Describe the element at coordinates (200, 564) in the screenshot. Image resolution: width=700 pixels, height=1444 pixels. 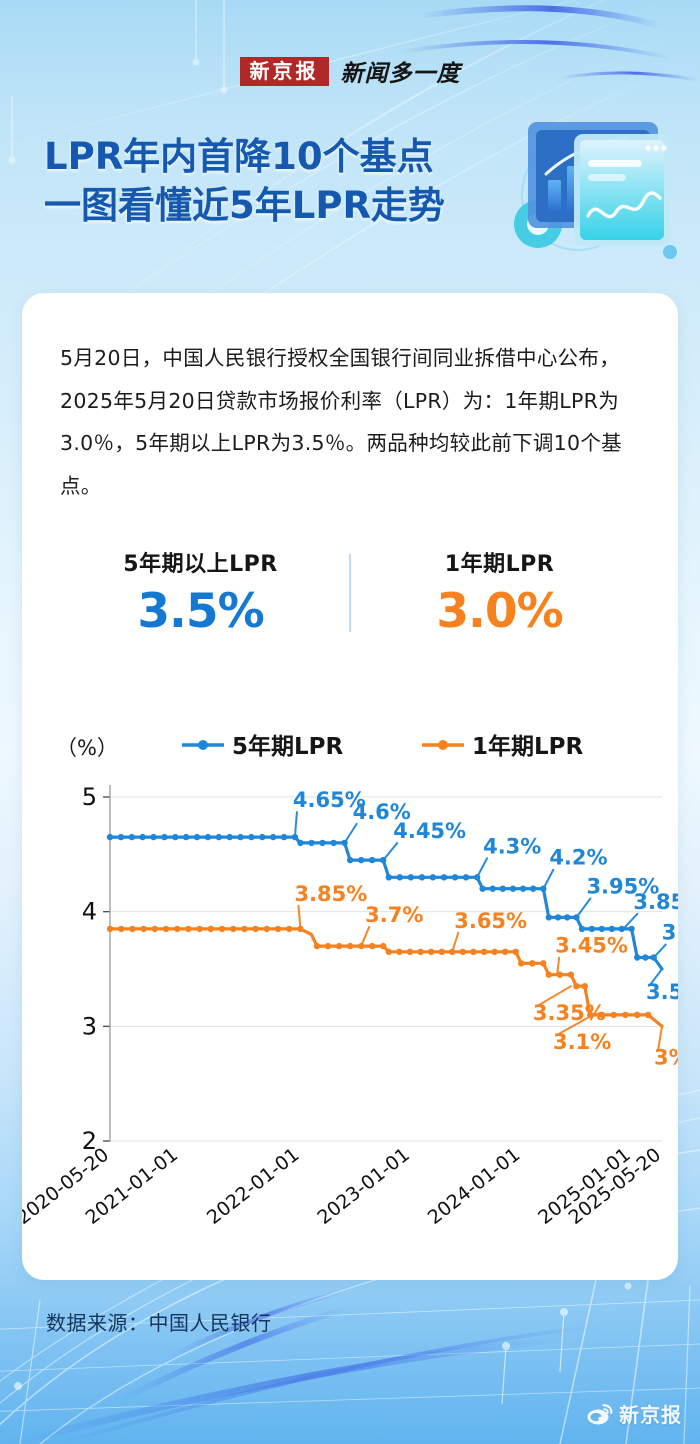
I see `kpi-5-year-label: 5年期以上LPR` at that location.